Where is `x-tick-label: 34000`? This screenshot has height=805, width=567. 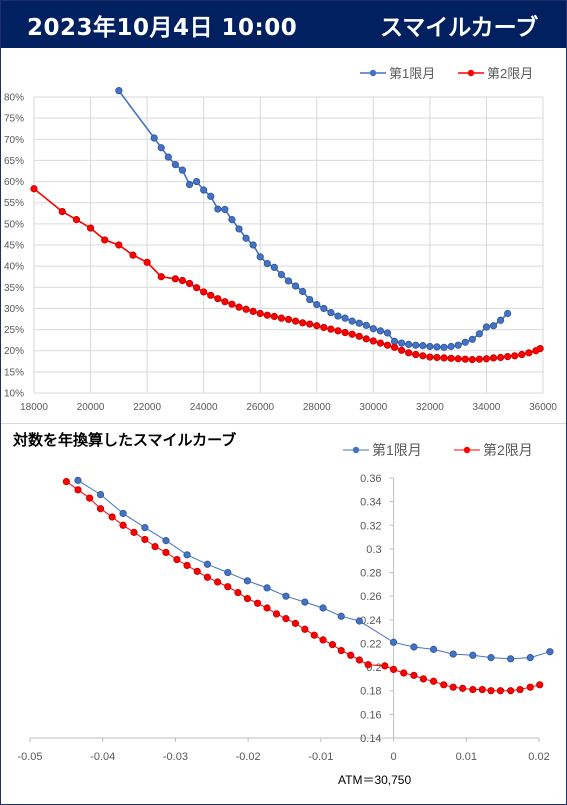 x-tick-label: 34000 is located at coordinates (487, 407).